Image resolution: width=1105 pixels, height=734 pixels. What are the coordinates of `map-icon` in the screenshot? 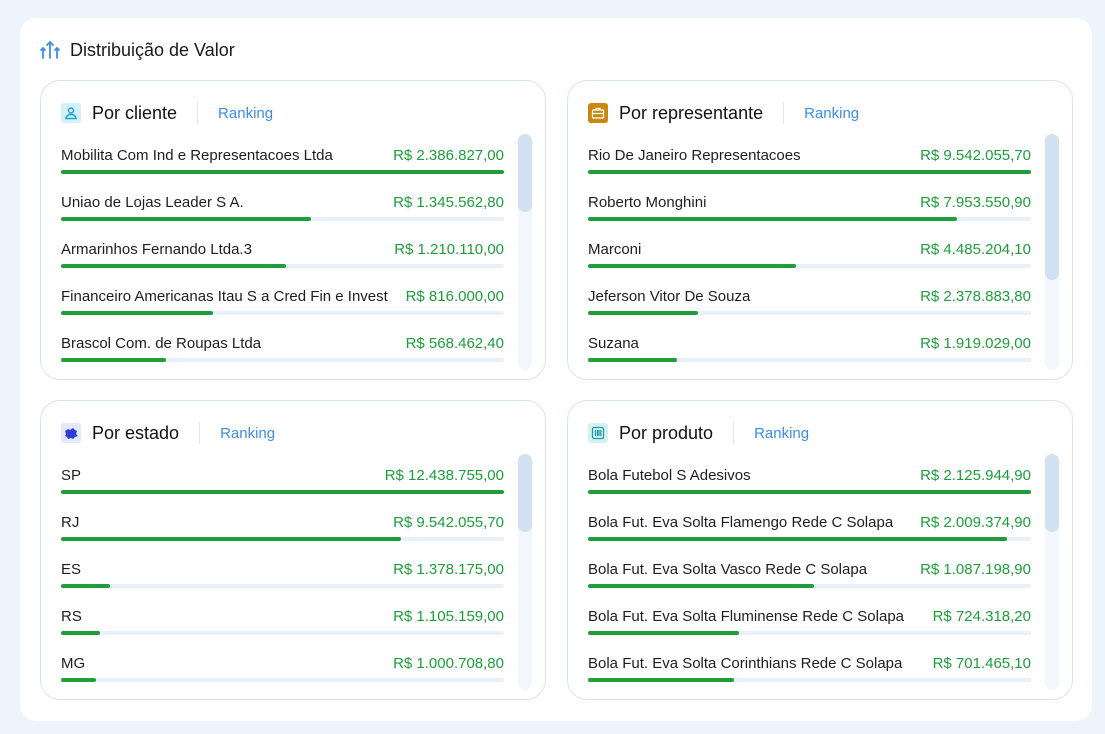 It's located at (71, 433).